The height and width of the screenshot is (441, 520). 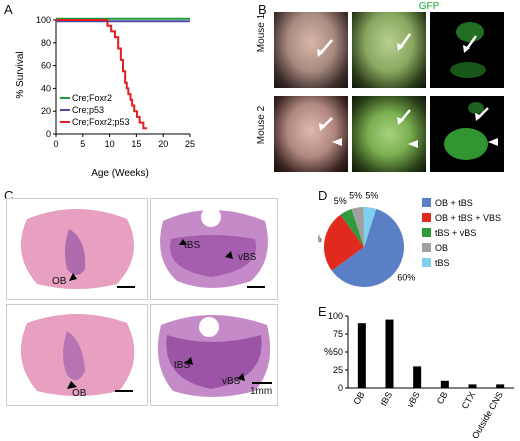 I want to click on panel-letter-c: C, so click(x=9, y=195).